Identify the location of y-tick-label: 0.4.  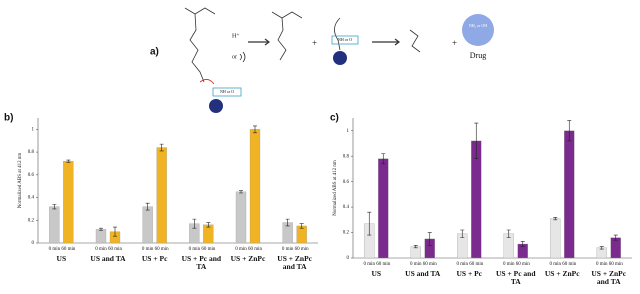
(346, 207).